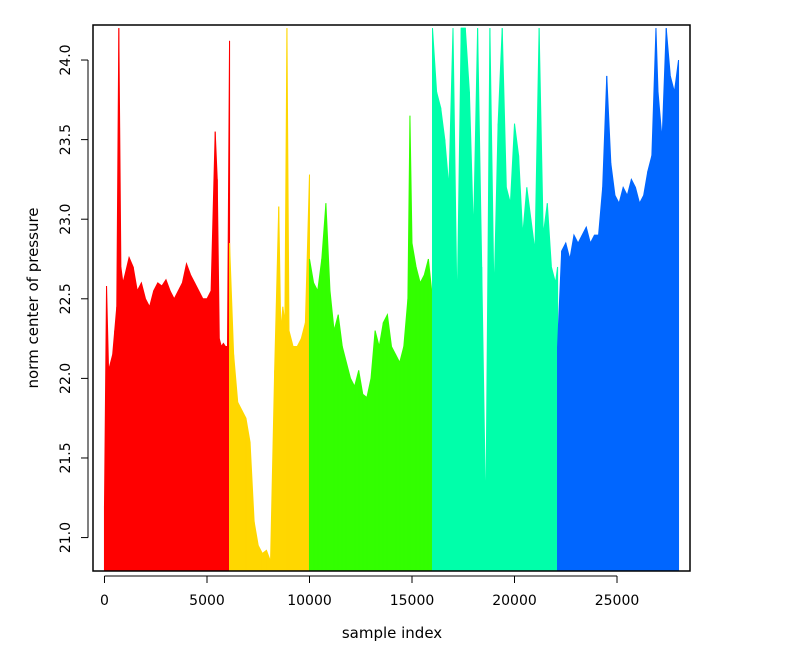 This screenshot has width=797, height=659. What do you see at coordinates (33, 297) in the screenshot?
I see `y-axis-title: norm center of pressure` at bounding box center [33, 297].